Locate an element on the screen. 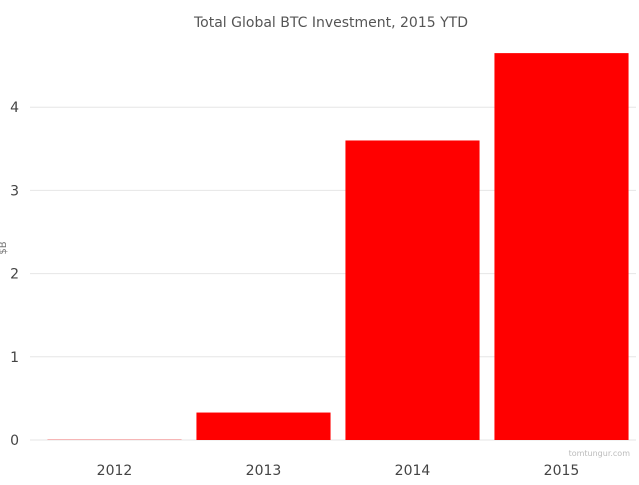  y-axis-ticks: 0 1 2 3 4 is located at coordinates (14, 274).